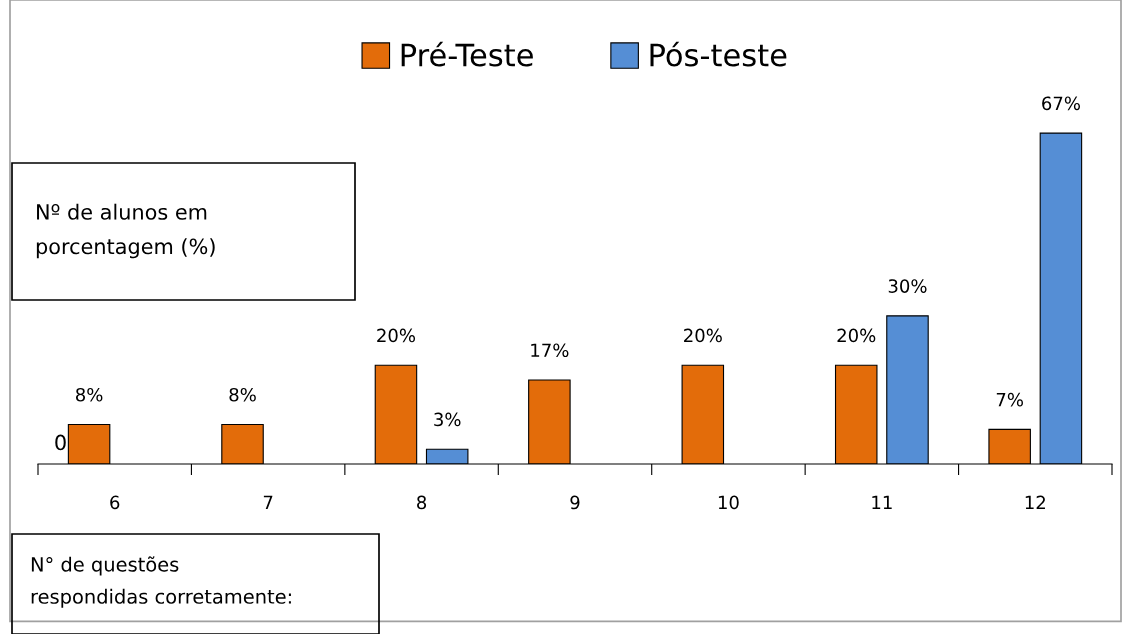  Describe the element at coordinates (882, 502) in the screenshot. I see `x-tick-label: 11` at that location.